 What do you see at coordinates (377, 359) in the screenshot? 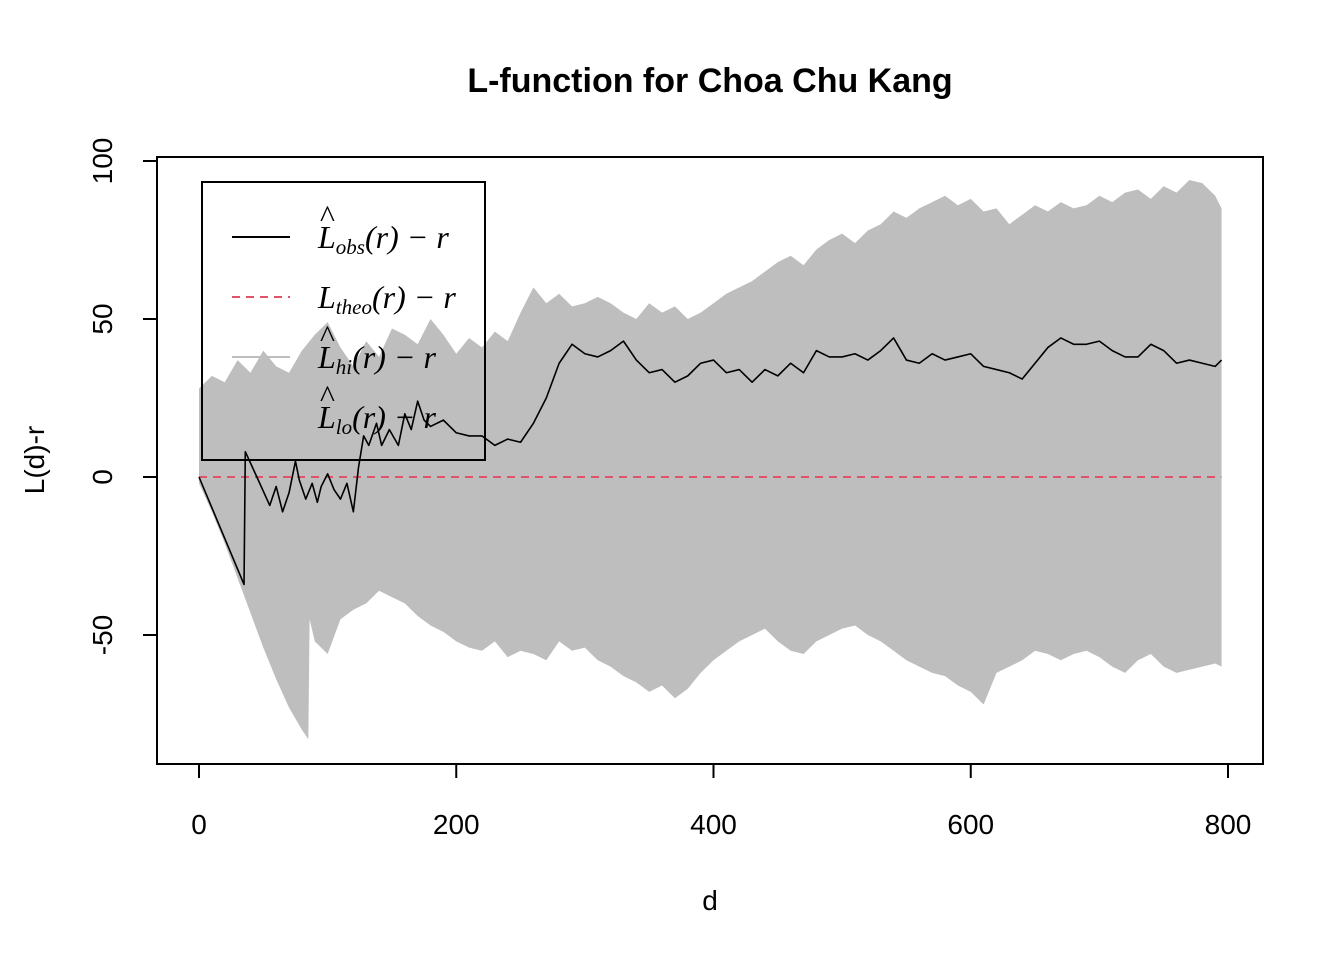
I see `legend-label-hi: Lhi(r) − r` at bounding box center [377, 359].